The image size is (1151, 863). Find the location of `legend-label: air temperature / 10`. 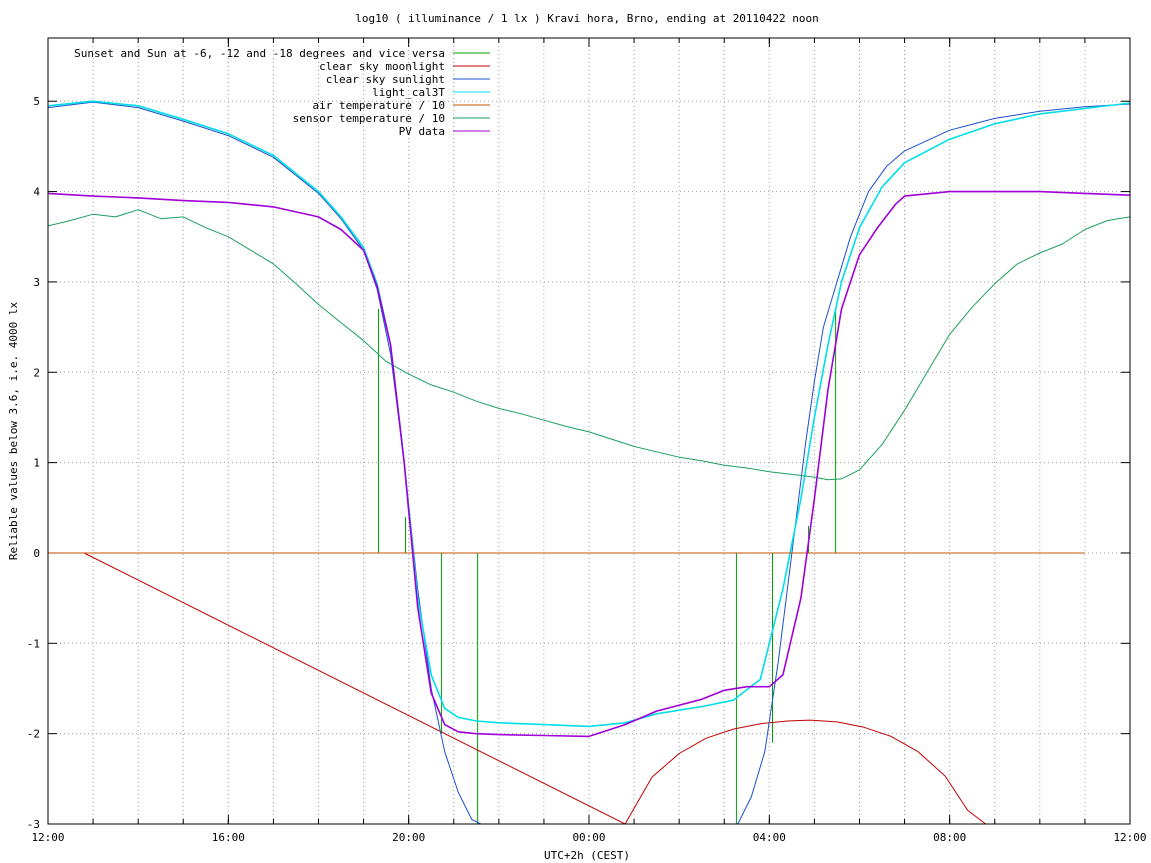

legend-label: air temperature / 10 is located at coordinates (379, 105).